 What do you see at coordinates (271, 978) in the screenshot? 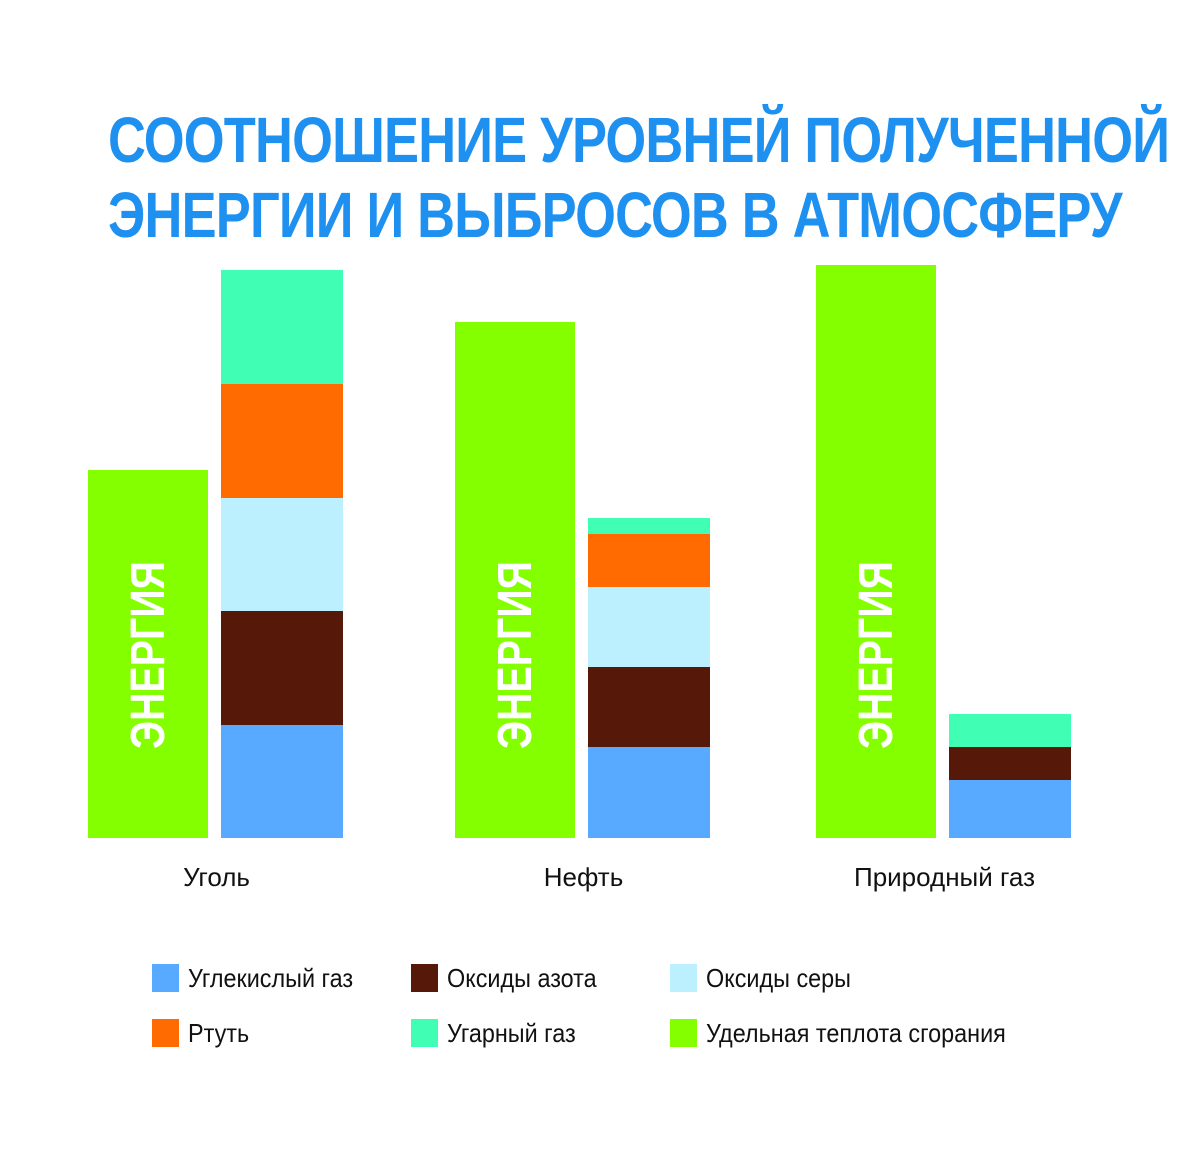
I see `legend-label-co2: Углекислый газ` at bounding box center [271, 978].